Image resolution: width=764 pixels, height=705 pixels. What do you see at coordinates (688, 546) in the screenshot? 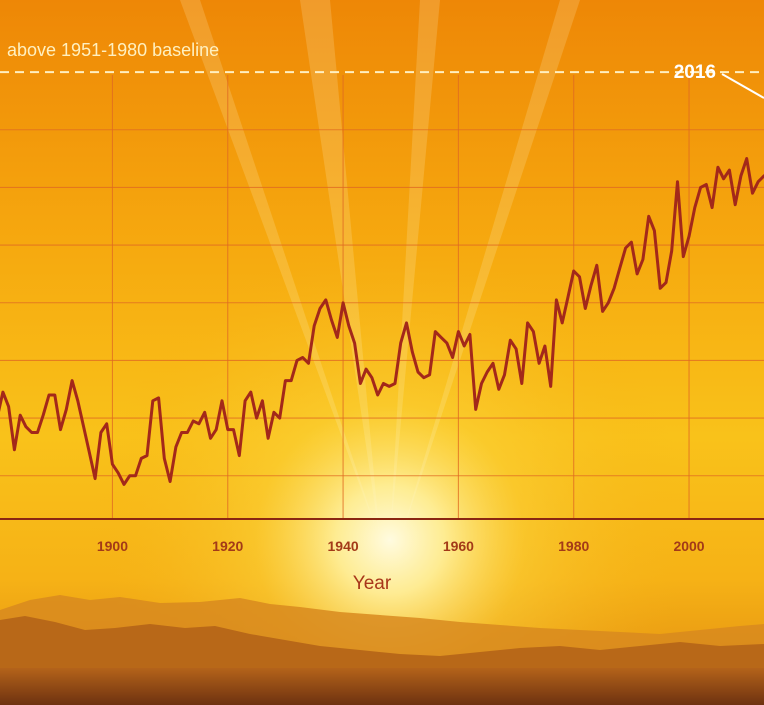
I see `x-tick-label: 2000` at bounding box center [688, 546].